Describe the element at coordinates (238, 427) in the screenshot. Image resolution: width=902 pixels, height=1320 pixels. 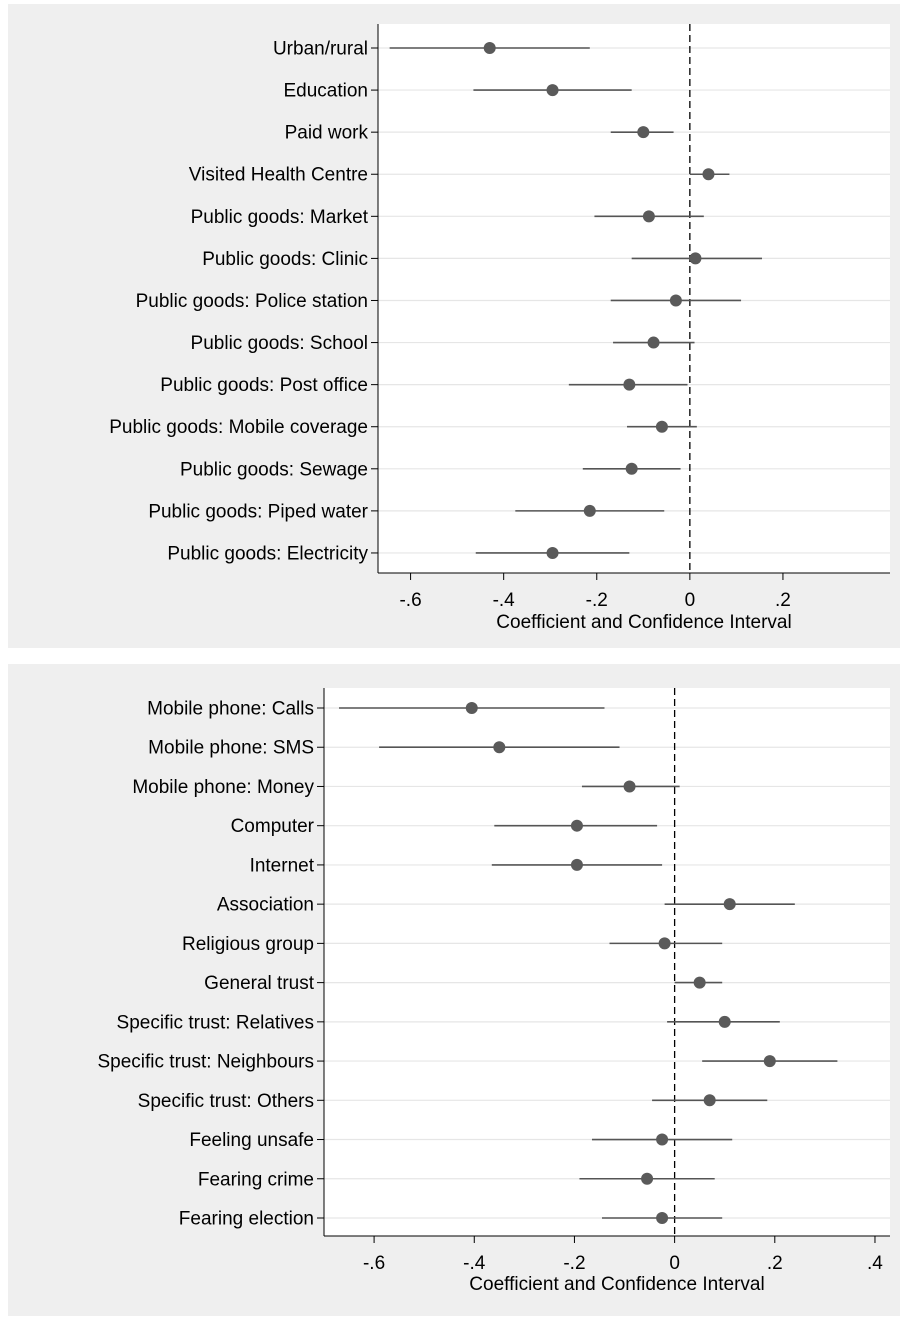
I see `category-label: Public goods: Mobile coverage` at that location.